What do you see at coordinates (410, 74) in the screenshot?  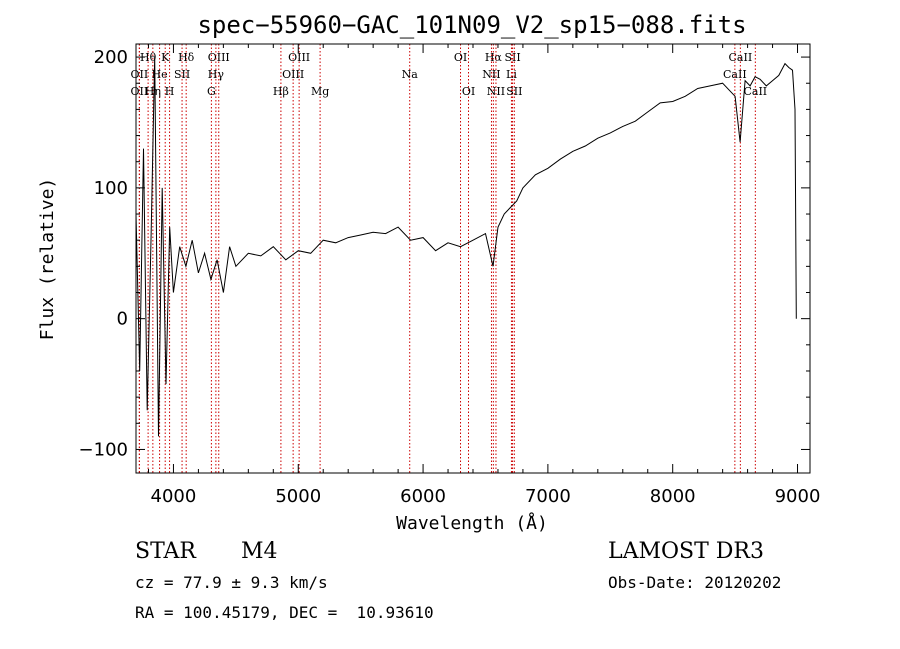 I see `line-marker-label: Na` at bounding box center [410, 74].